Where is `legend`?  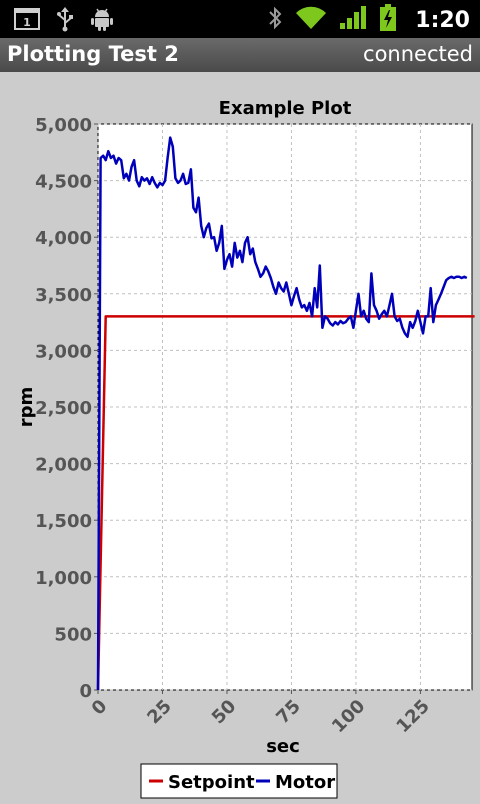 legend is located at coordinates (239, 781).